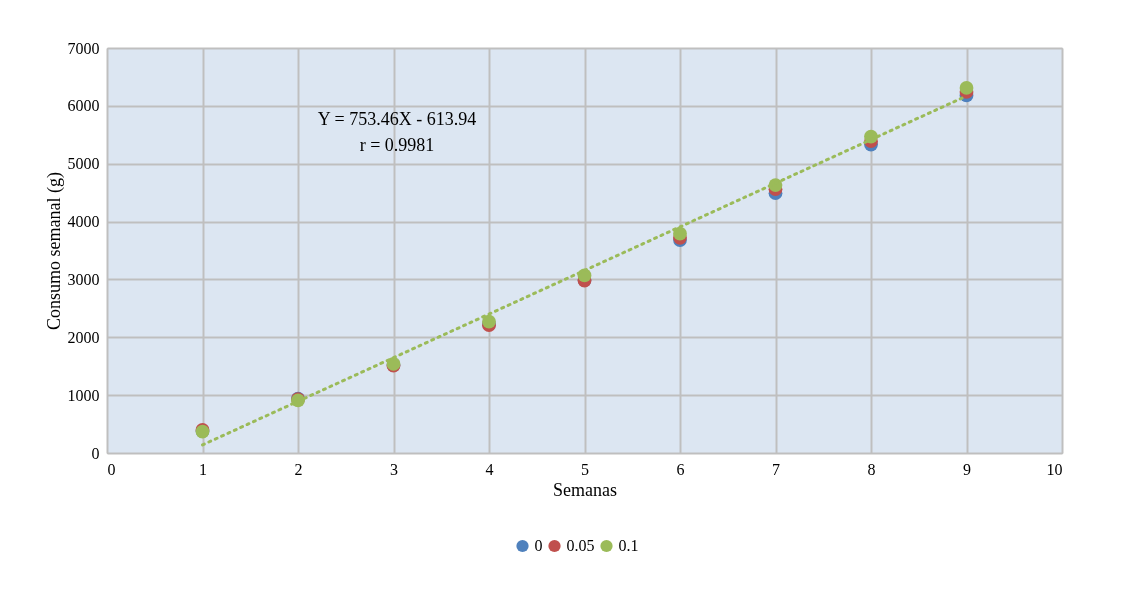 The height and width of the screenshot is (613, 1132). What do you see at coordinates (54, 251) in the screenshot?
I see `y-axis-title: Consumo semanal (g)` at bounding box center [54, 251].